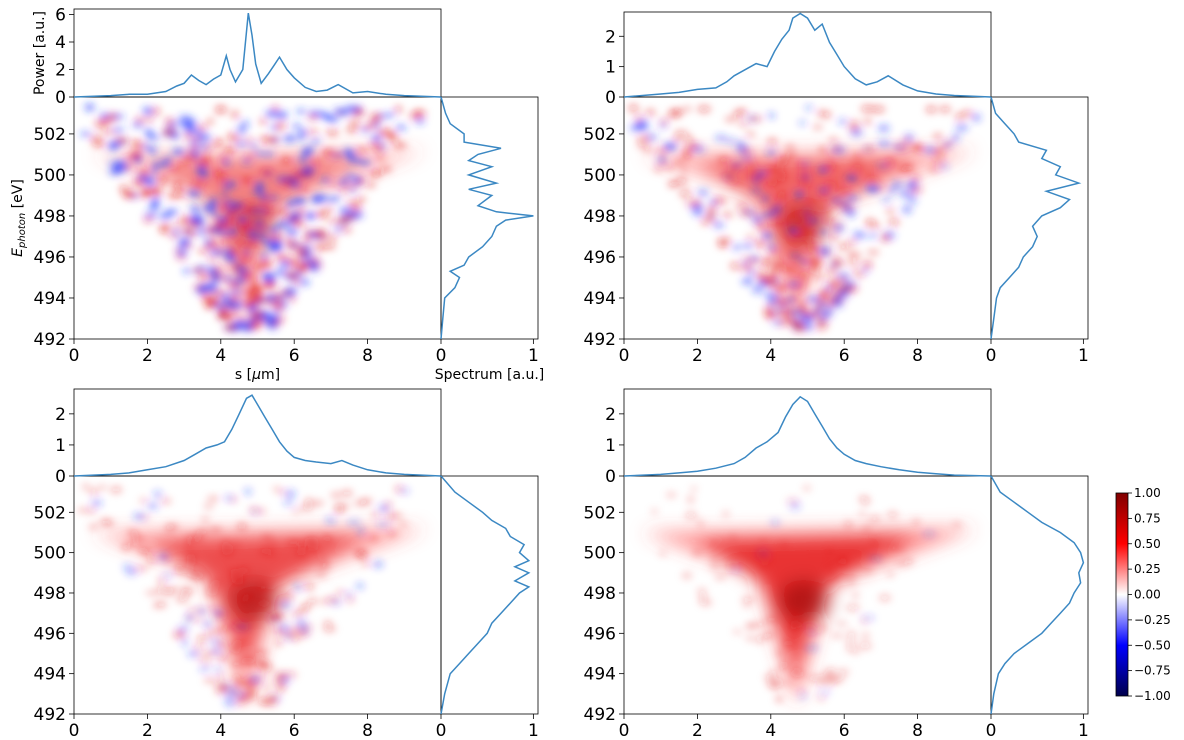 This screenshot has height=740, width=1184. What do you see at coordinates (257, 375) in the screenshot?
I see `x-axis-label: s [μm]` at bounding box center [257, 375].